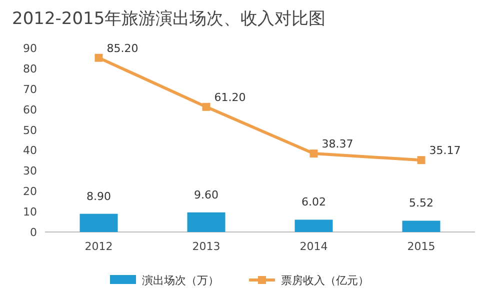 The width and height of the screenshot is (500, 300). I want to click on data-label: 38.37, so click(338, 144).